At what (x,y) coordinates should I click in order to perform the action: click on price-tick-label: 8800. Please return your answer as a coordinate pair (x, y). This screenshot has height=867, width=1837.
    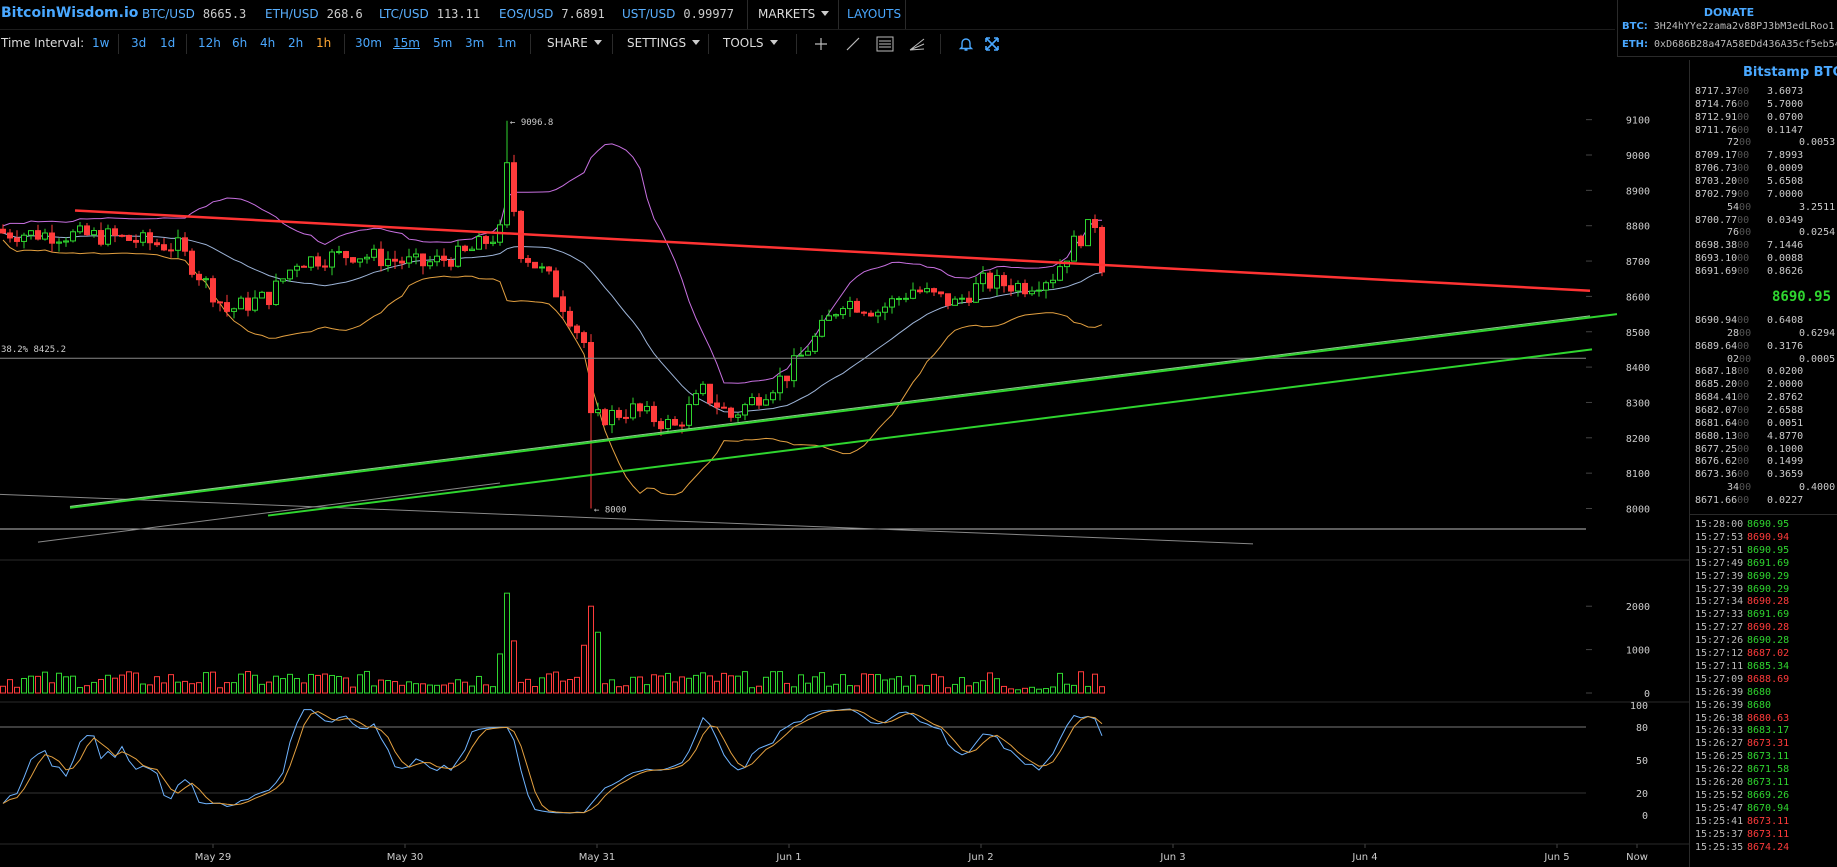
    Looking at the image, I should click on (1638, 227).